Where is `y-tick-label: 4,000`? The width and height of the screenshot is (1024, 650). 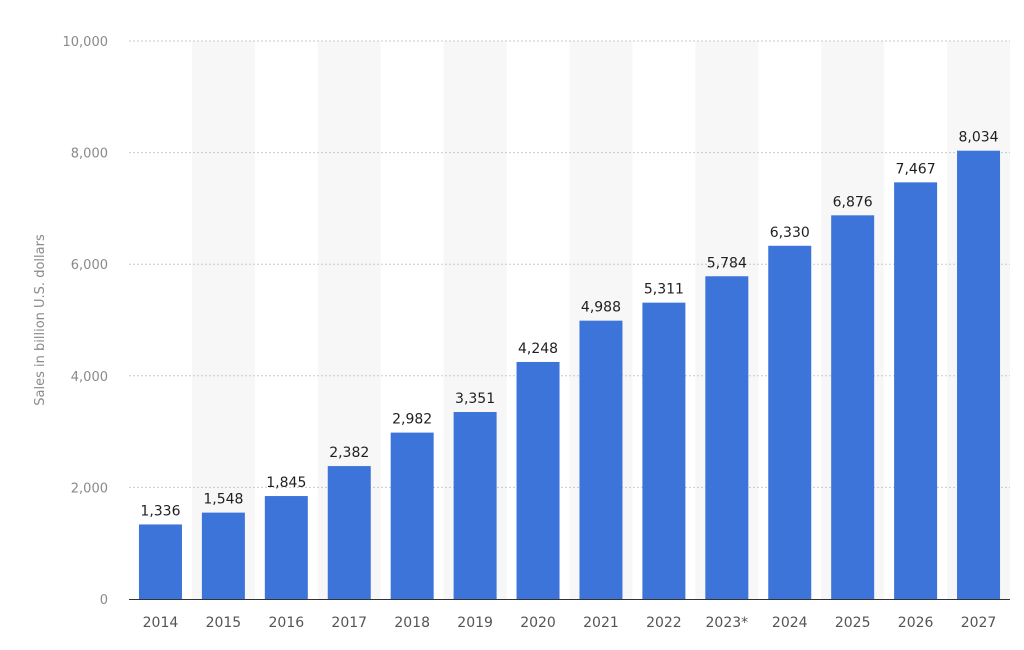 y-tick-label: 4,000 is located at coordinates (89, 377).